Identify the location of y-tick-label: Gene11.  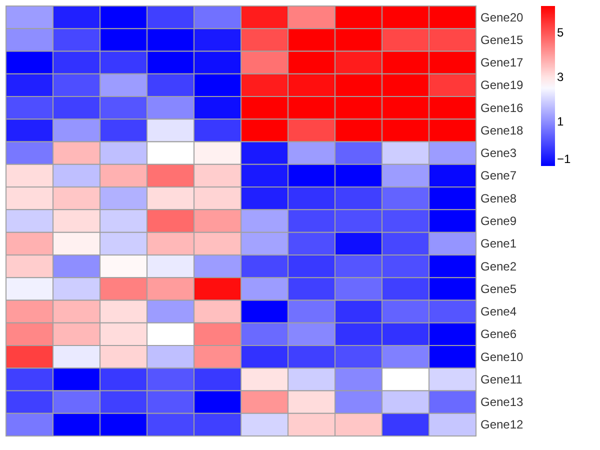
(501, 379).